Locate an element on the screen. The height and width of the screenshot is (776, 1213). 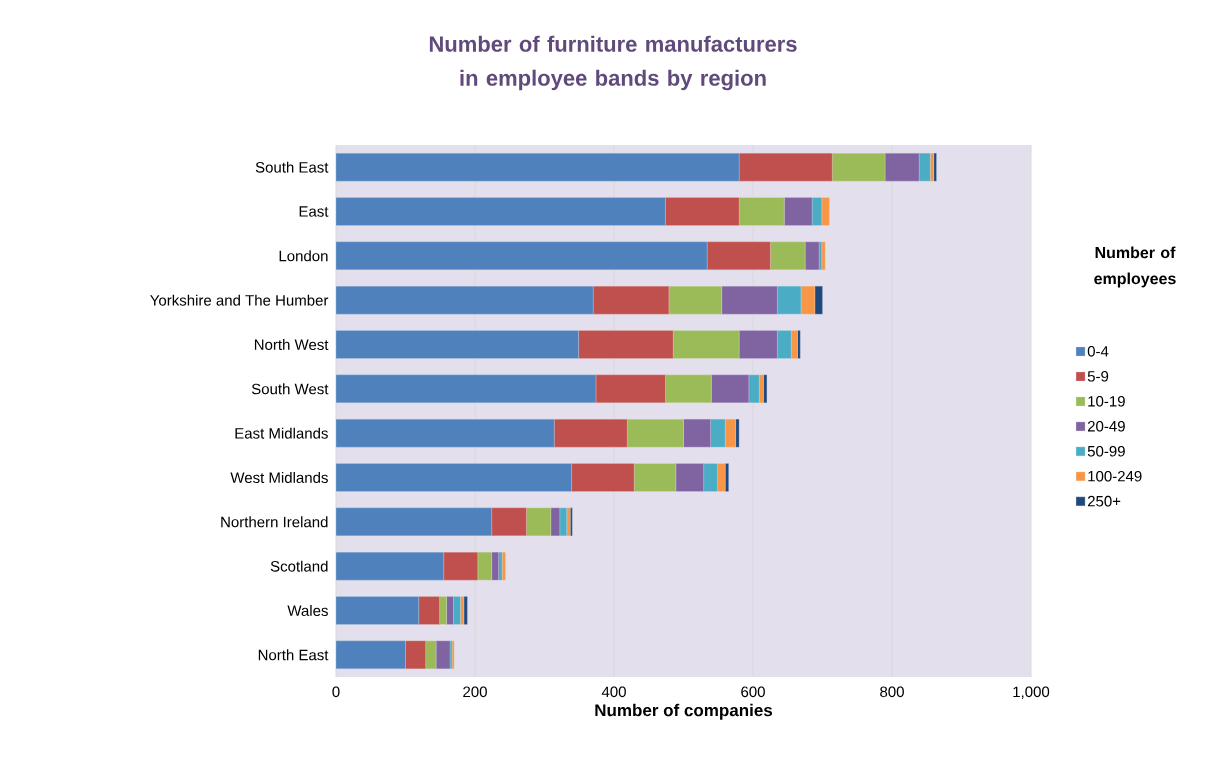
legend-label: 20-49 is located at coordinates (1106, 426).